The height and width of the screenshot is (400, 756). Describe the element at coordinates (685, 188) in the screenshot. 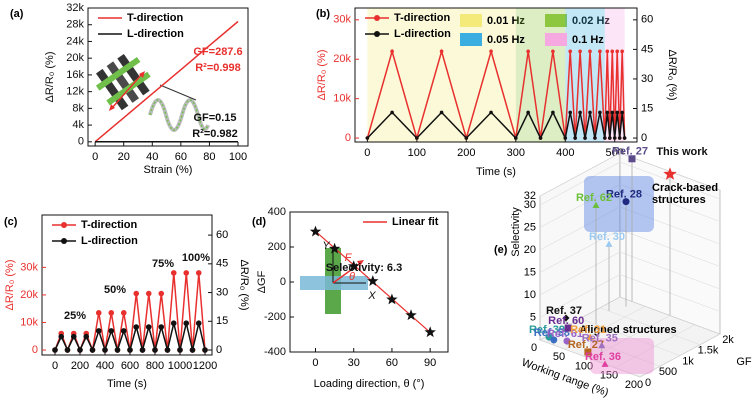

I see `region-label: Crack-based` at that location.